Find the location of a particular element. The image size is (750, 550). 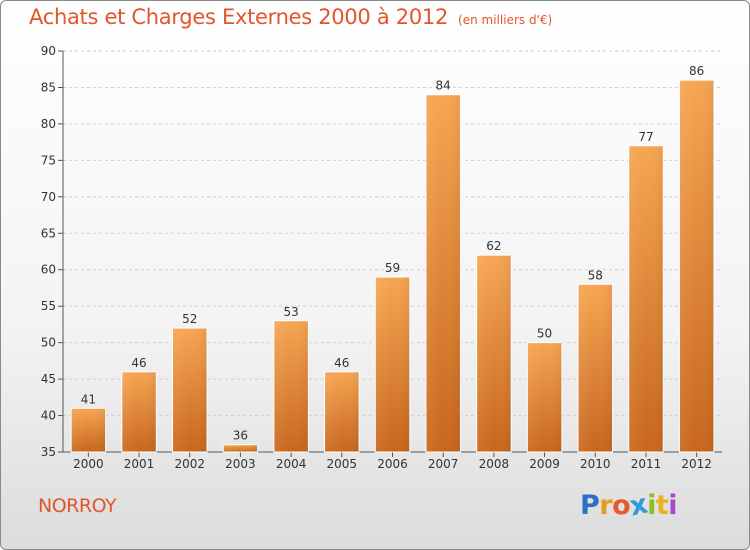

x-tick-label: 2009 is located at coordinates (544, 464).